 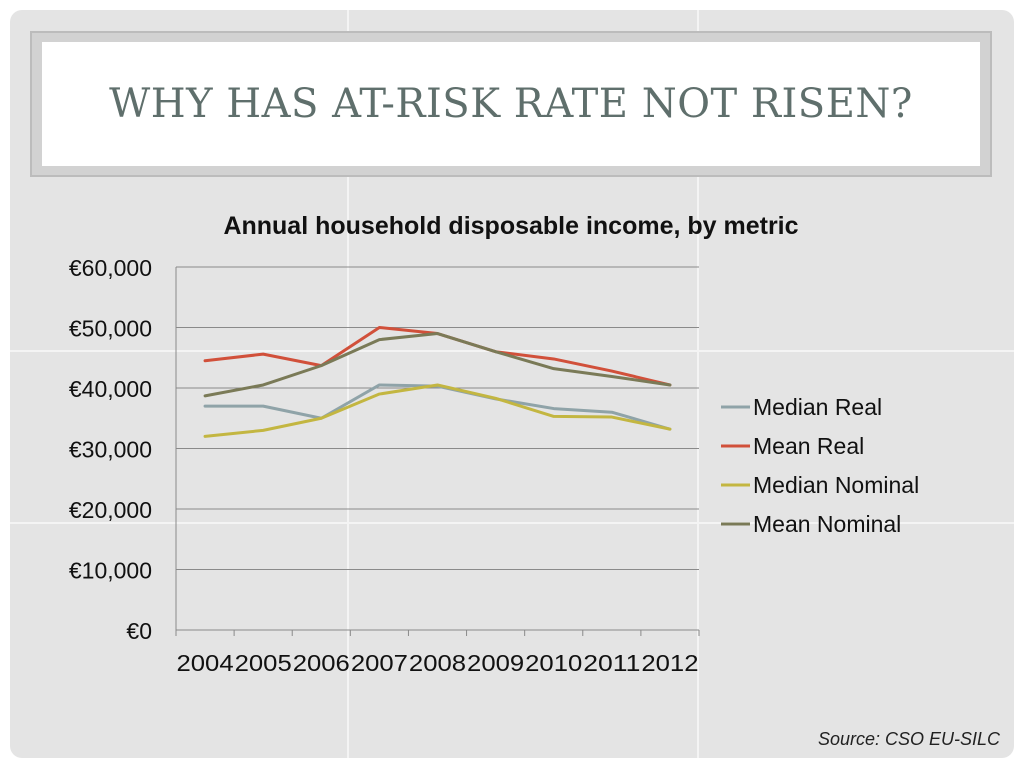 I want to click on x-axis-ticks: 2004 2005 2006 2007 2008 2009 2010 2011 2012, so click(x=438, y=663).